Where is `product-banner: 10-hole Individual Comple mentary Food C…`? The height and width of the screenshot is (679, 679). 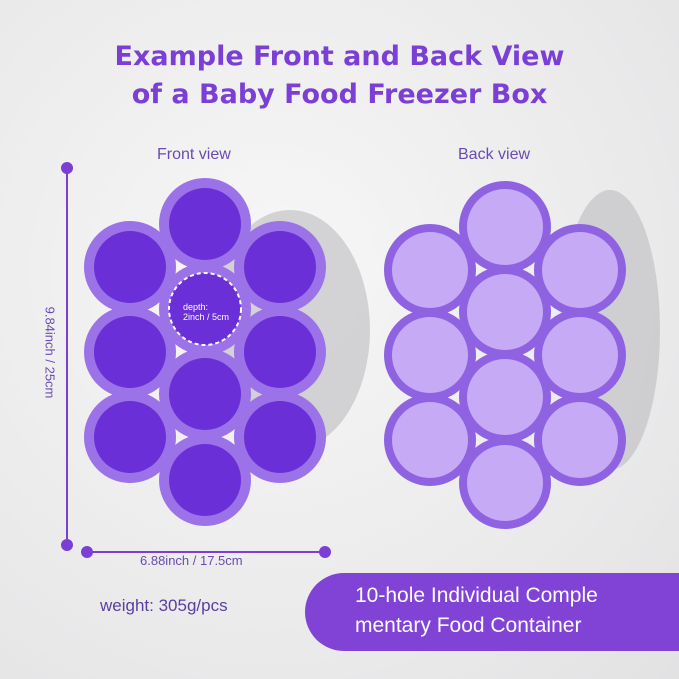 product-banner: 10-hole Individual Comple mentary Food C… is located at coordinates (492, 612).